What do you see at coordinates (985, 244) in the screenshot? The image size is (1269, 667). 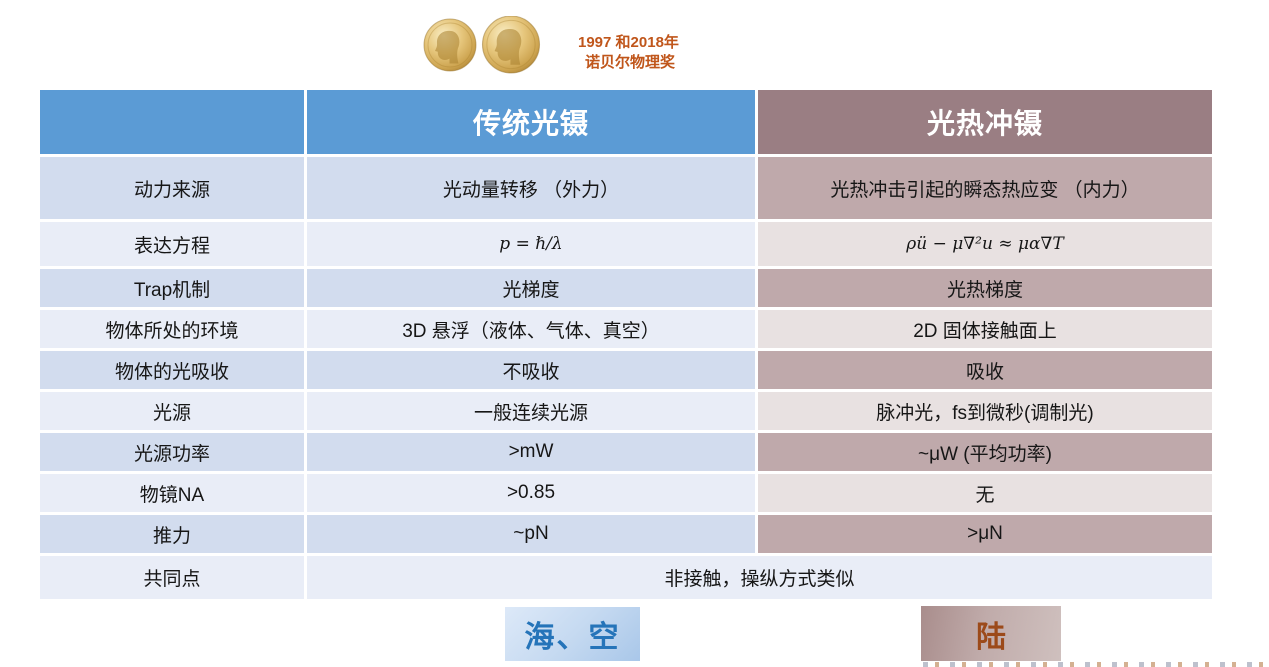 I see `photothermal-value: ρü − μ∇²u ≈ μα∇T` at bounding box center [985, 244].